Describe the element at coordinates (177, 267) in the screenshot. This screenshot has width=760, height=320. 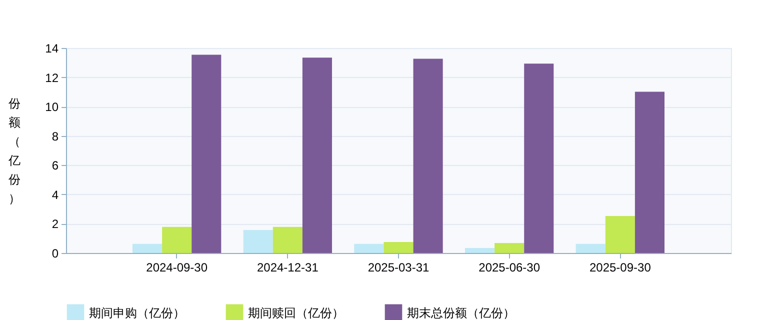
I see `x-tick-label: 2024-09-30` at that location.